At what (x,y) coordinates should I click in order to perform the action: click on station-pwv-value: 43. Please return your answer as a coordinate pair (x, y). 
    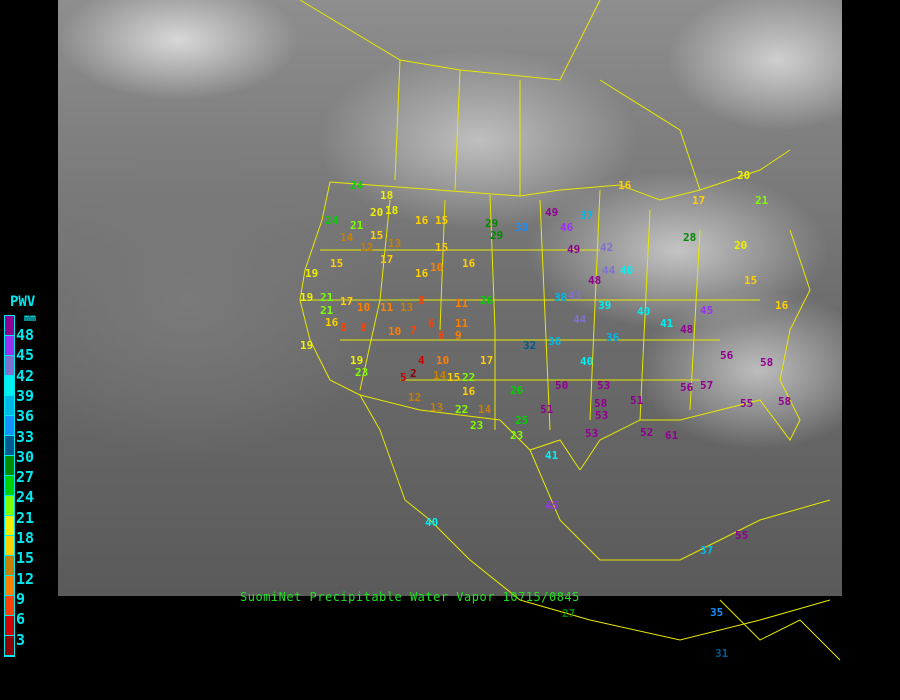
    Looking at the image, I should click on (575, 295).